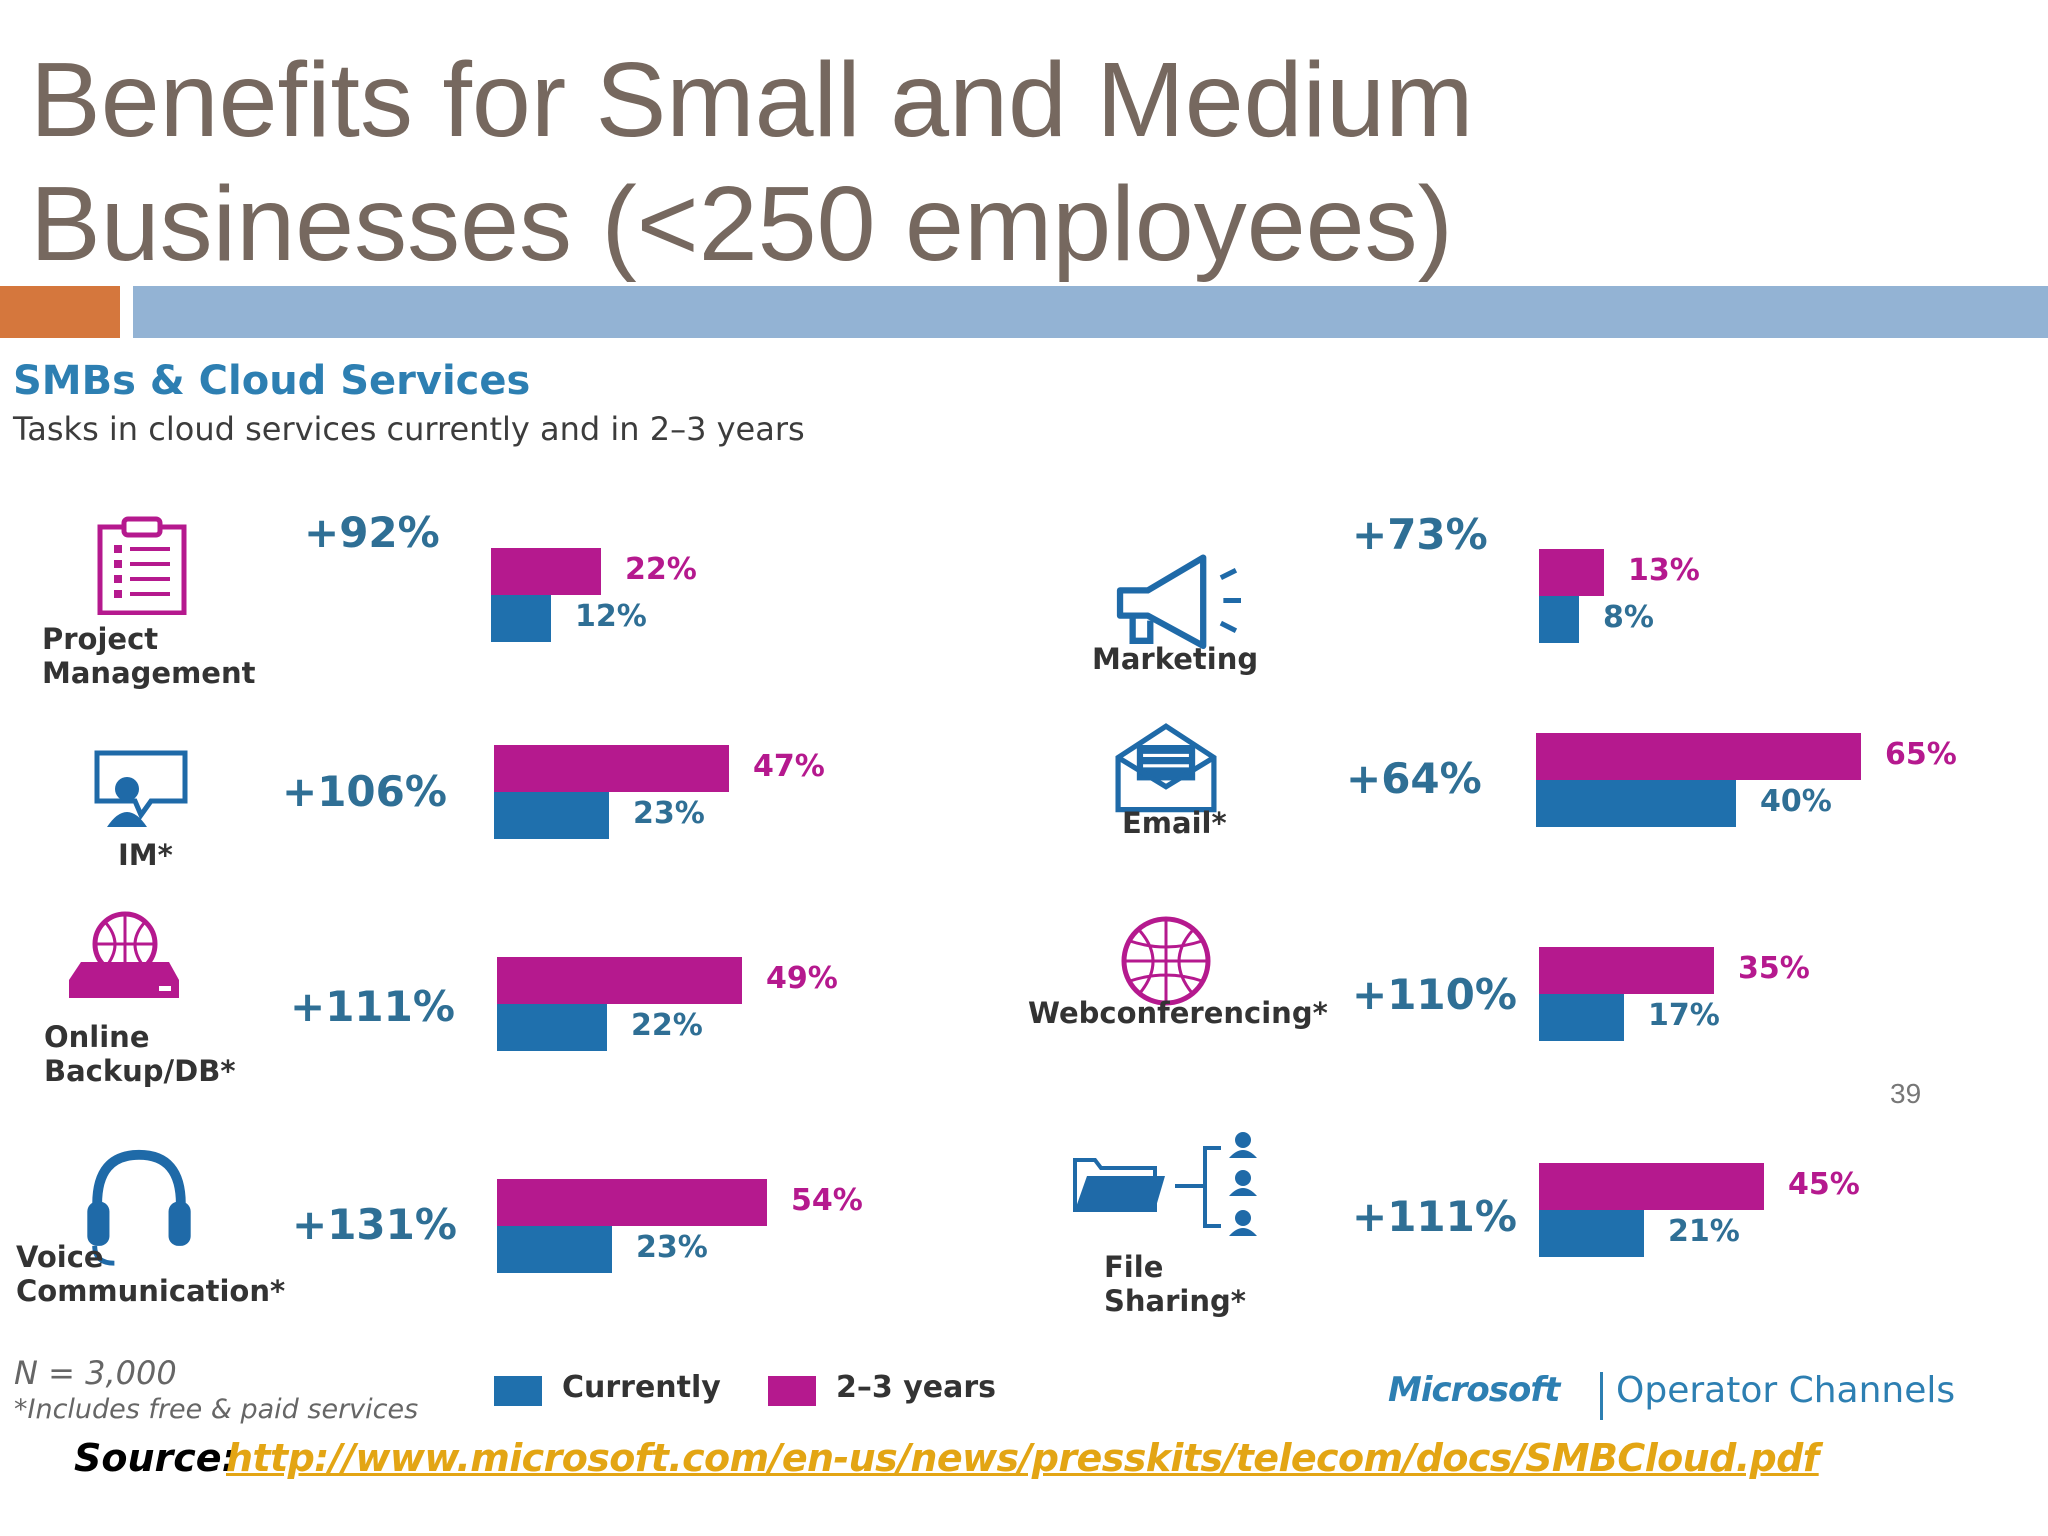 This screenshot has width=2048, height=1536. What do you see at coordinates (1178, 601) in the screenshot?
I see `megaphone-icon` at bounding box center [1178, 601].